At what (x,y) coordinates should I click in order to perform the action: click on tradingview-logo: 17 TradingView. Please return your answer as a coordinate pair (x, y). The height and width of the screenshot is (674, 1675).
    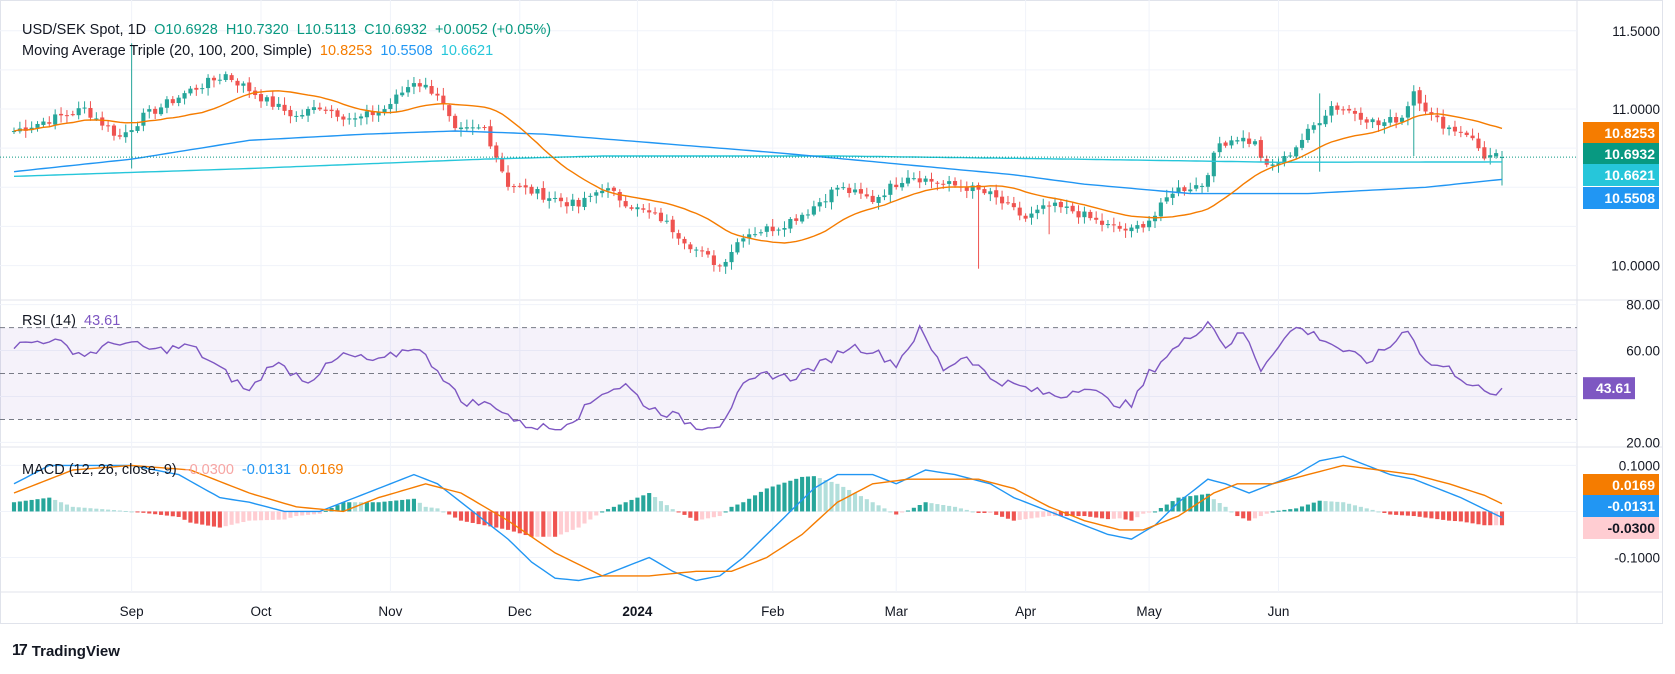
    Looking at the image, I should click on (66, 651).